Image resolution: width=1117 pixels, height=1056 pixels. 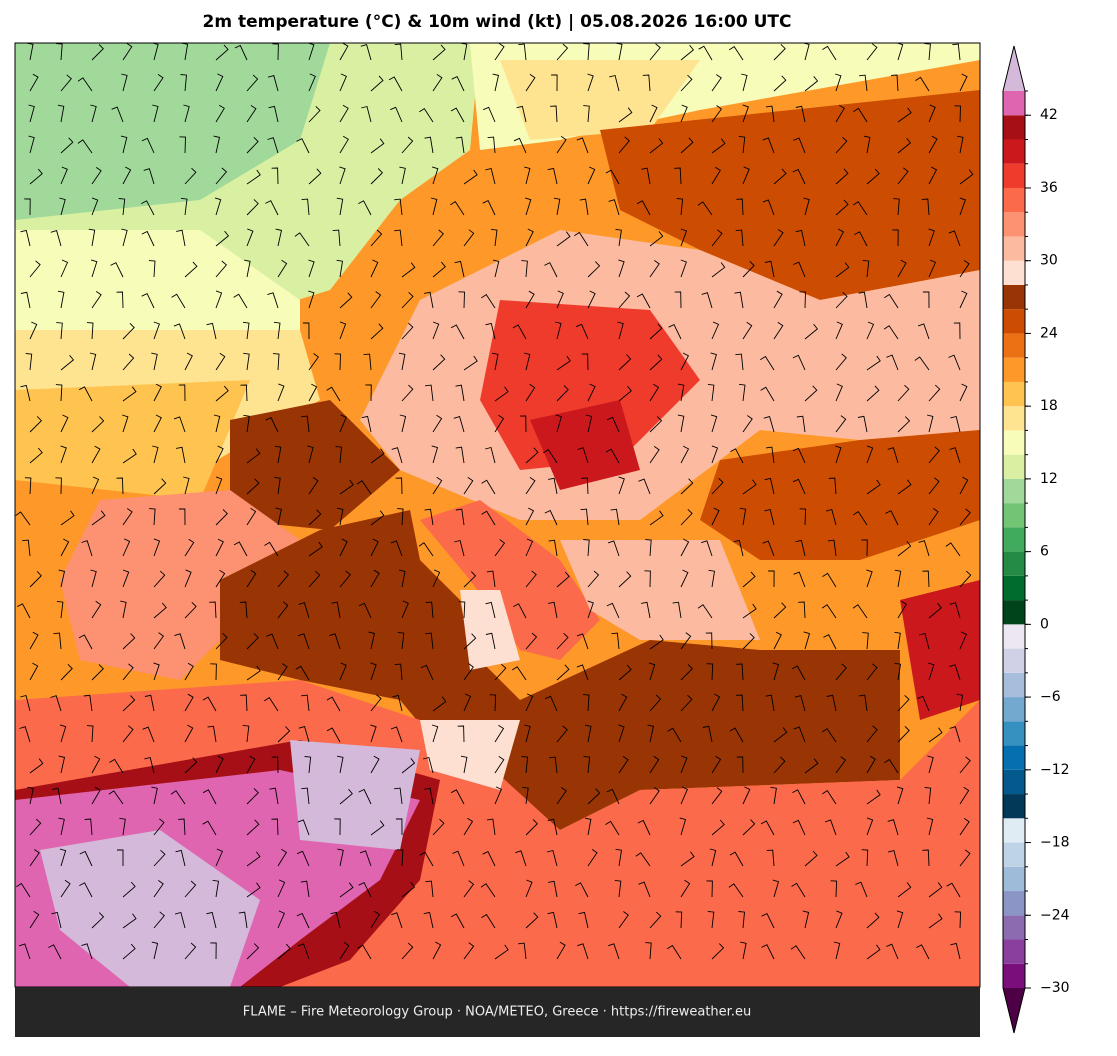 I want to click on colorbar-tick-label: 6, so click(x=1044, y=552).